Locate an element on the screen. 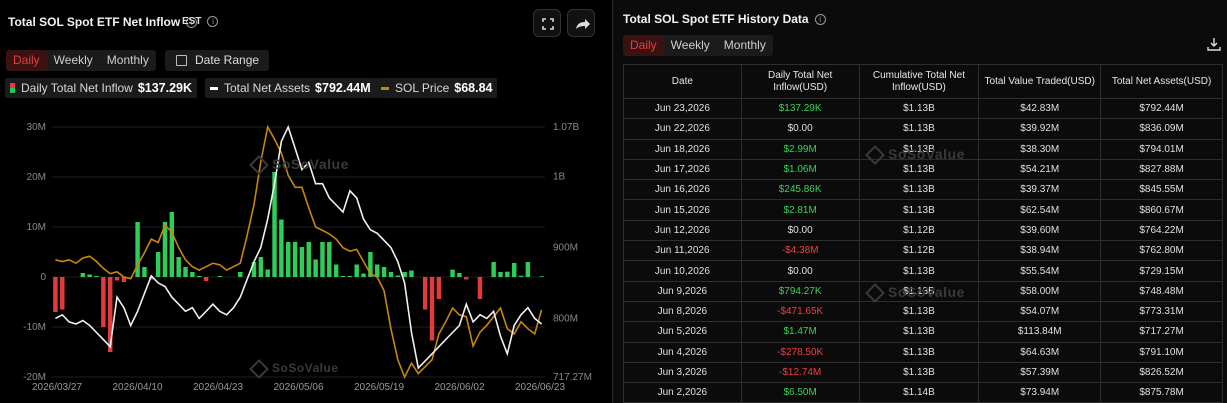 This screenshot has width=1227, height=403. col-date: Date is located at coordinates (682, 81).